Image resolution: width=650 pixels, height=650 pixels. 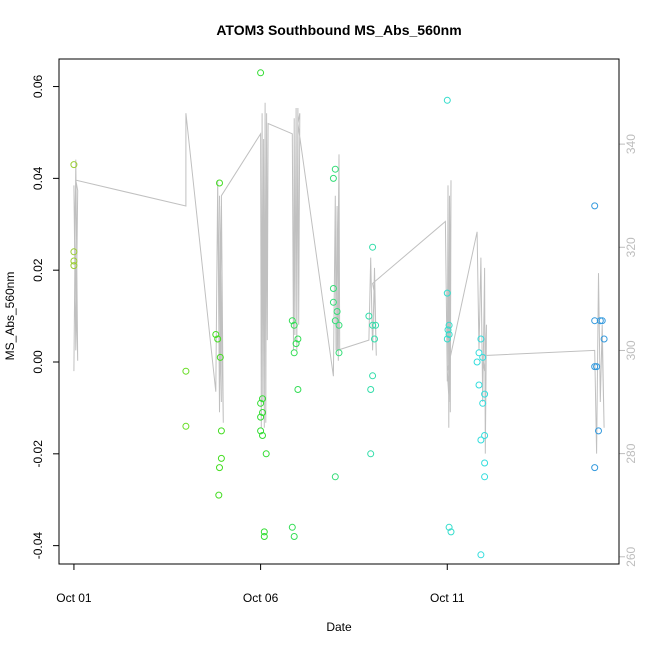 I want to click on y-tick-label: -0.04, so click(x=38, y=546).